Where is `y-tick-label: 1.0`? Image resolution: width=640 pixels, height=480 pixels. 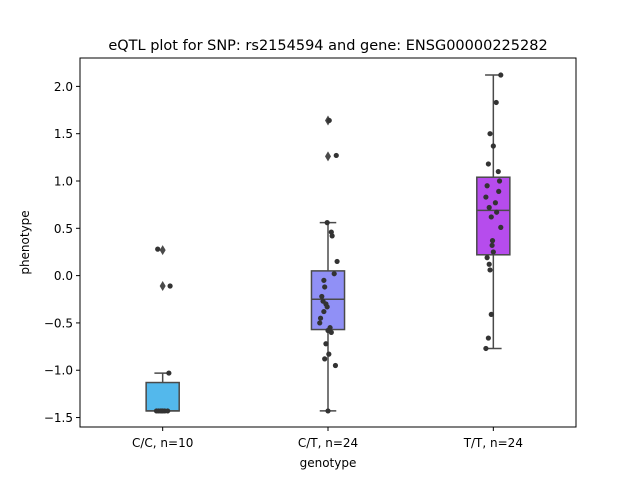 y-tick-label: 1.0 is located at coordinates (63, 182).